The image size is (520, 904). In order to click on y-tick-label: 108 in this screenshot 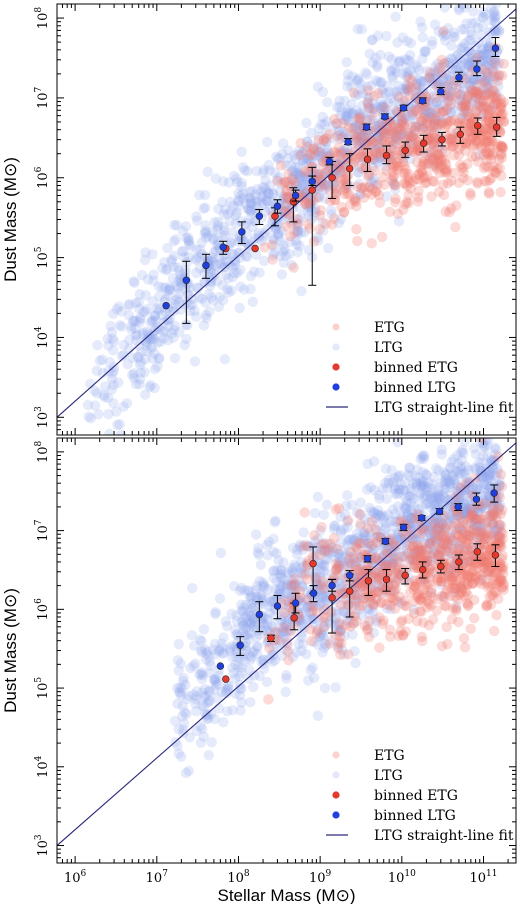, I will do `click(42, 451)`.